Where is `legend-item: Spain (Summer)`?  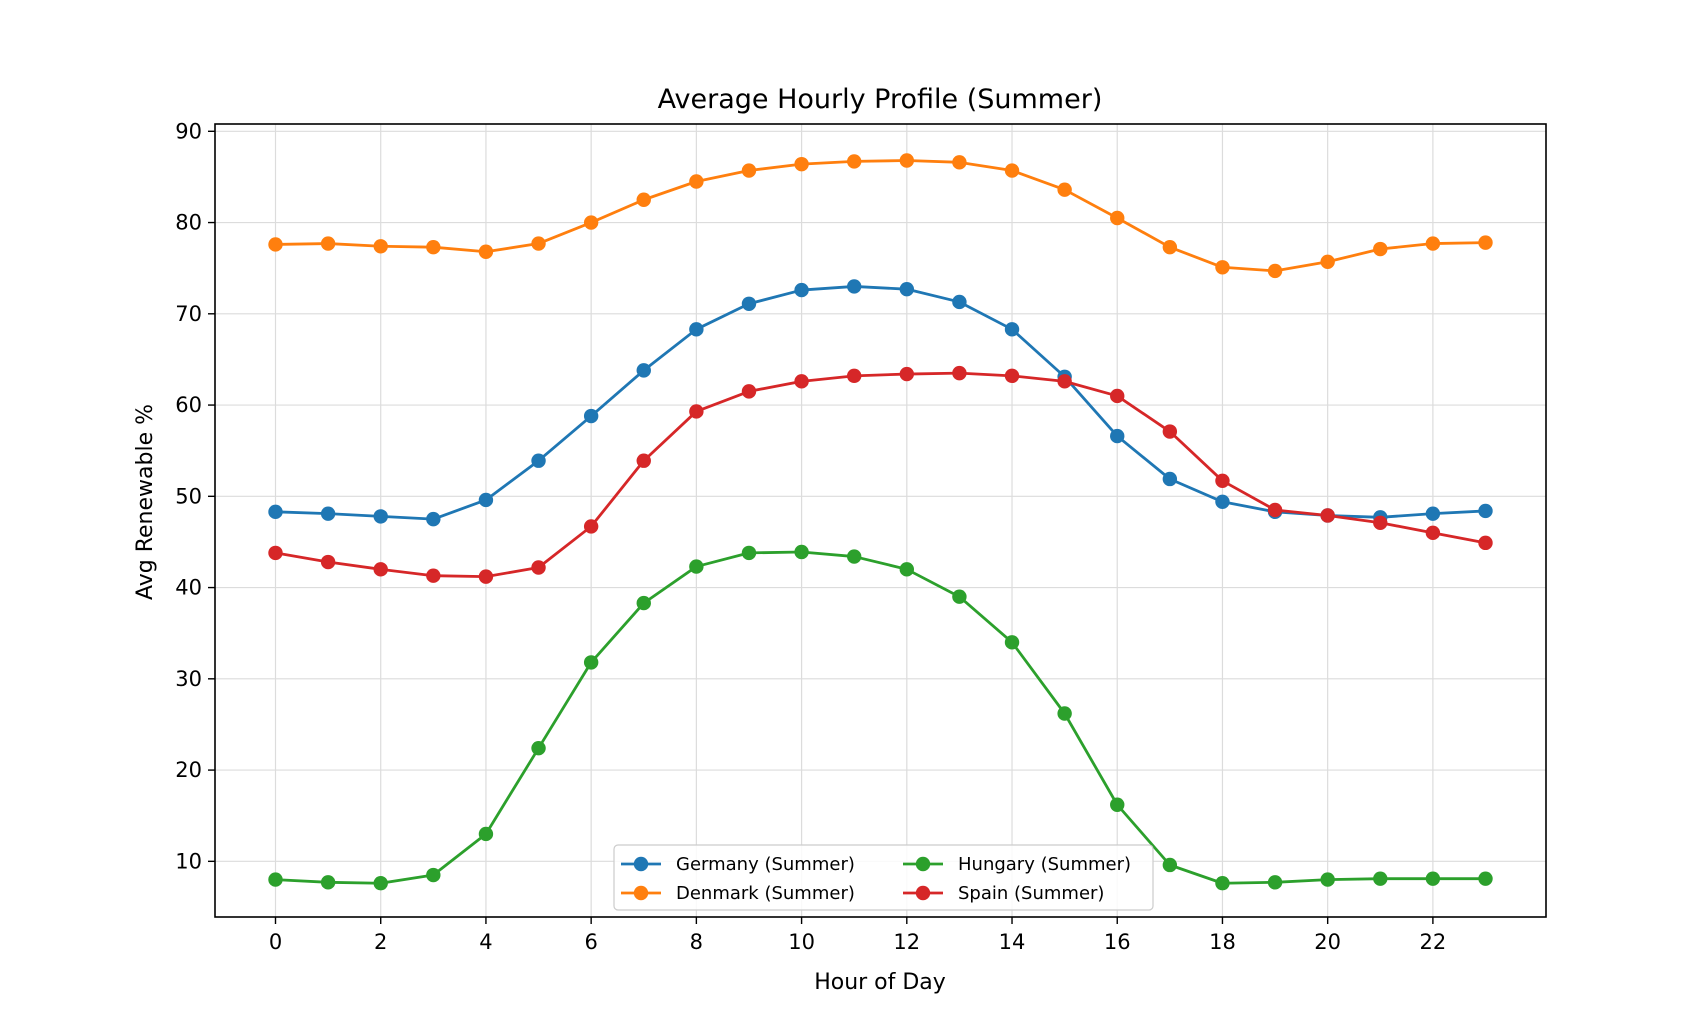 legend-item: Spain (Summer) is located at coordinates (1003, 893).